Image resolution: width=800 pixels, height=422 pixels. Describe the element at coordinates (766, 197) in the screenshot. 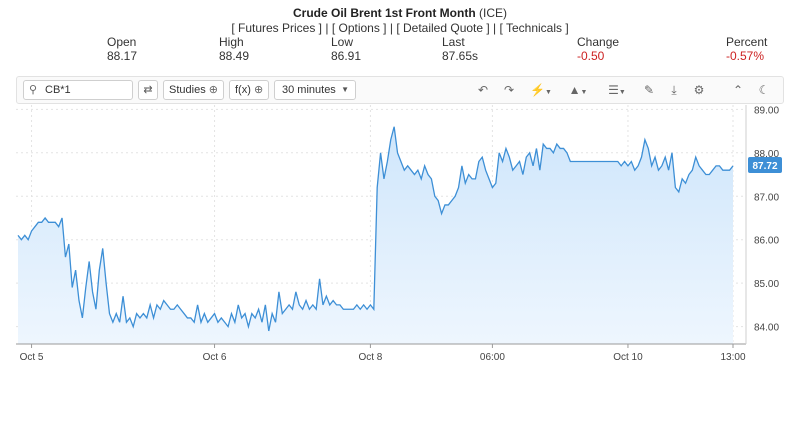

I see `y-tick-label: 87.00` at that location.